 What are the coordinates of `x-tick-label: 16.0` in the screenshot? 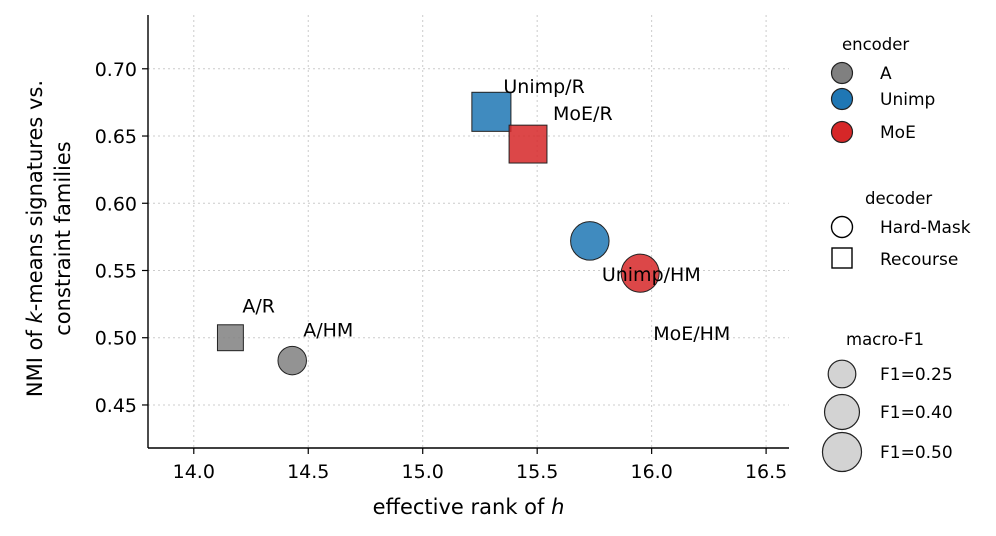 It's located at (651, 472).